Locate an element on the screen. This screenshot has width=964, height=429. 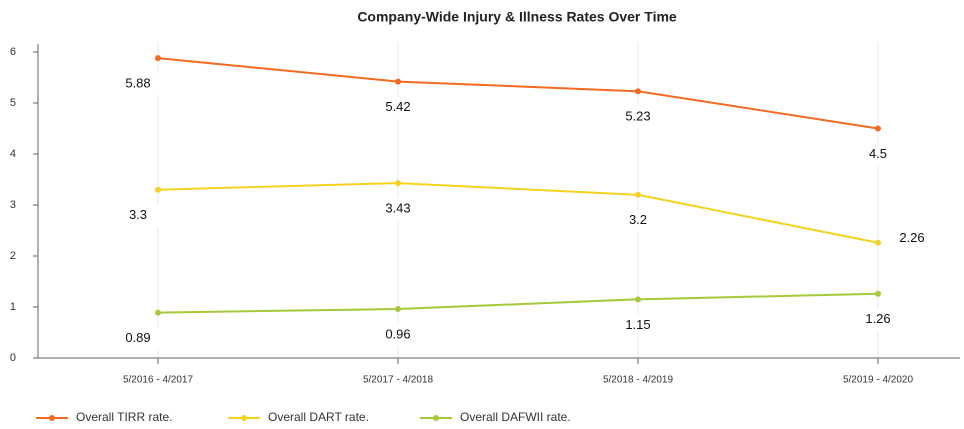
y-tick-label: 2 is located at coordinates (13, 256).